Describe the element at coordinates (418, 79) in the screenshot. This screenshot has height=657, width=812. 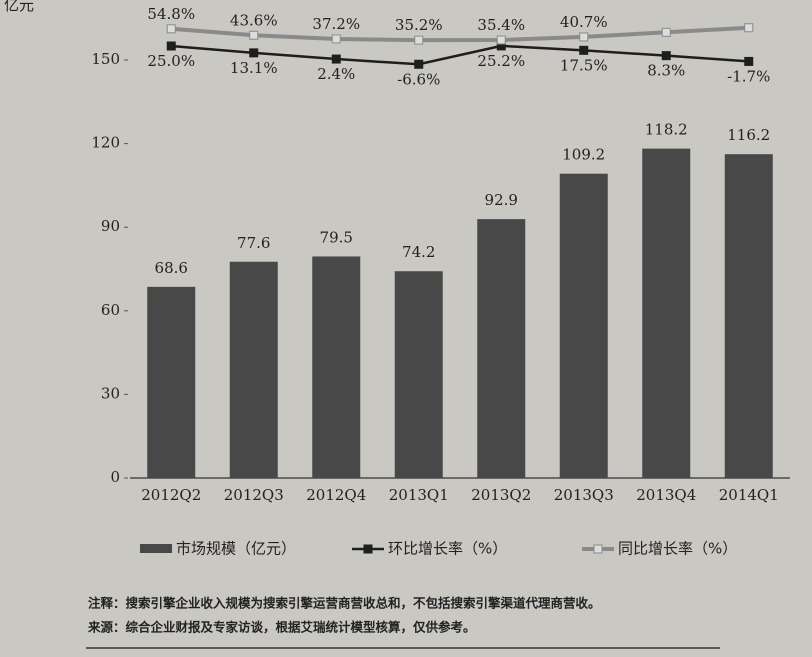
I see `line-value-label: -6.6%` at that location.